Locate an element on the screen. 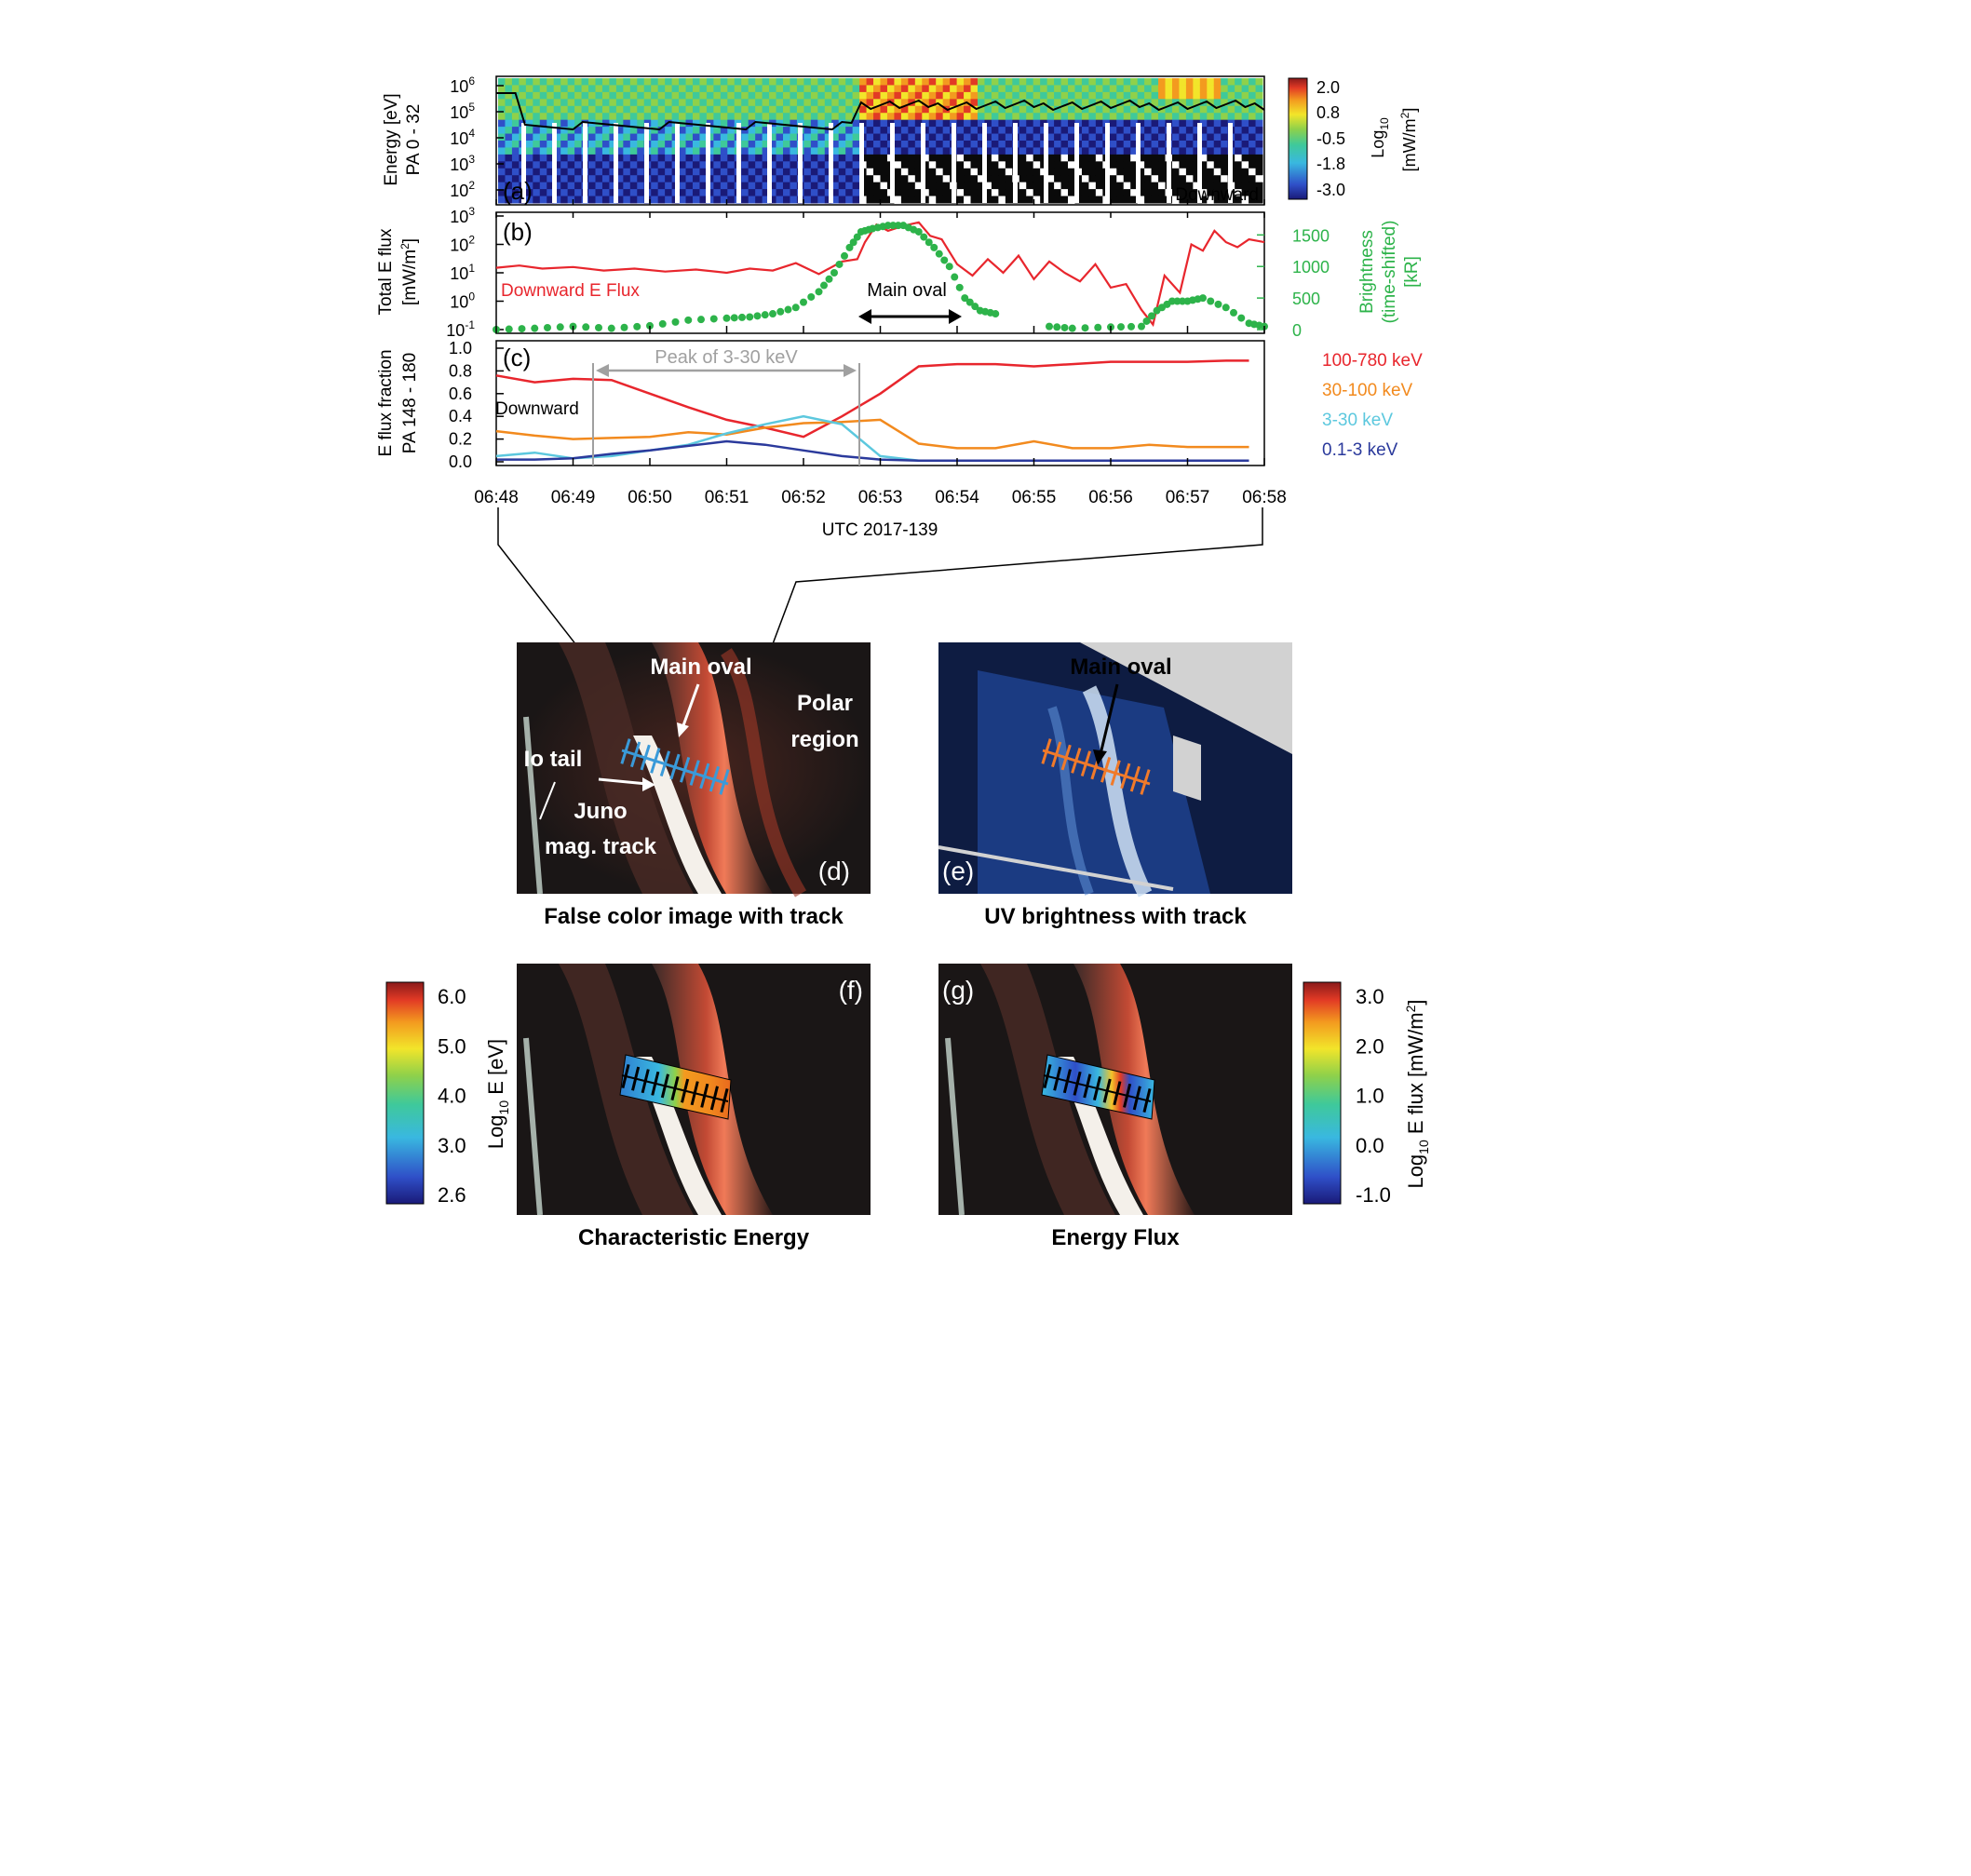 The image size is (1971, 1876). panel-b-y-tick-label: 10-1 is located at coordinates (460, 329).